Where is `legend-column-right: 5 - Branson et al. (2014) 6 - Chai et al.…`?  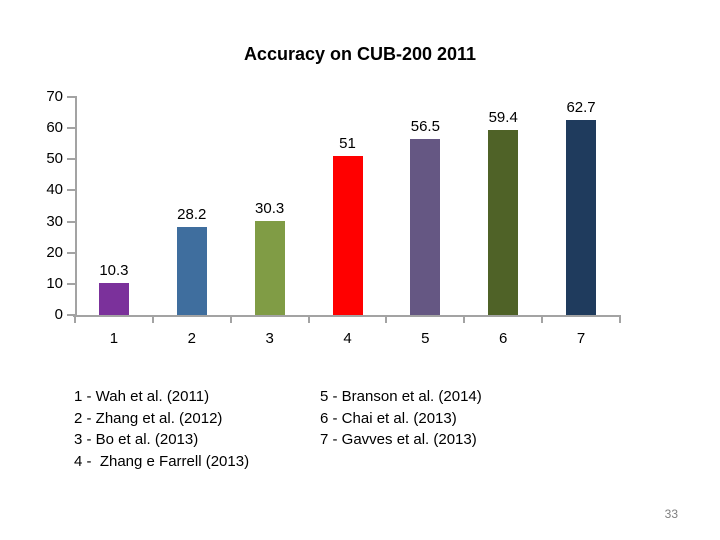 legend-column-right: 5 - Branson et al. (2014) 6 - Chai et al.… is located at coordinates (401, 418).